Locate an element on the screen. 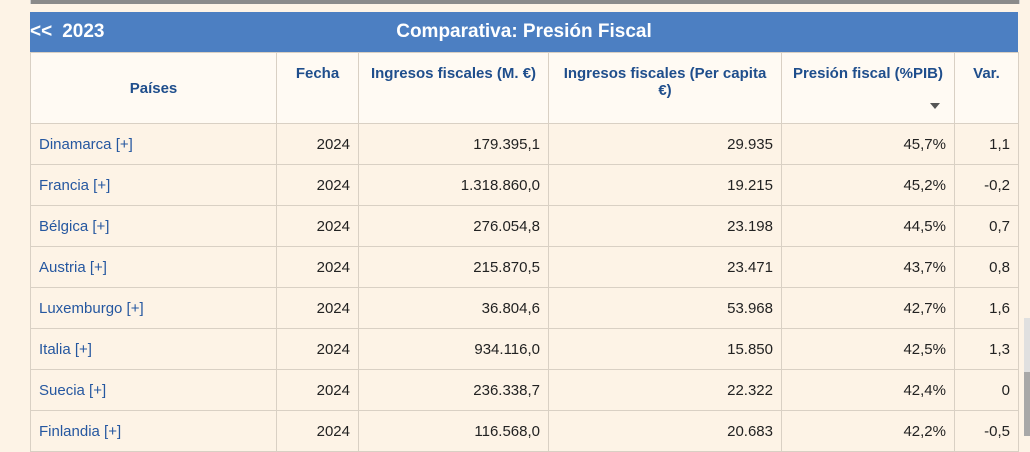  column-header-revenue-label: Ingresos fiscales (M. €) is located at coordinates (453, 73).